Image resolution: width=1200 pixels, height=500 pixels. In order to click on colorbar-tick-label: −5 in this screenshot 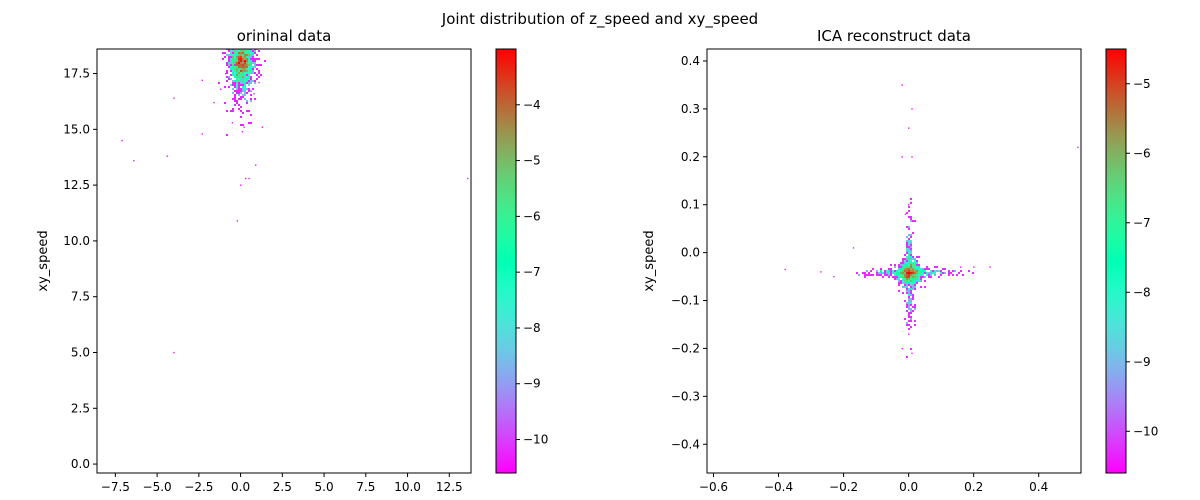, I will do `click(1142, 84)`.